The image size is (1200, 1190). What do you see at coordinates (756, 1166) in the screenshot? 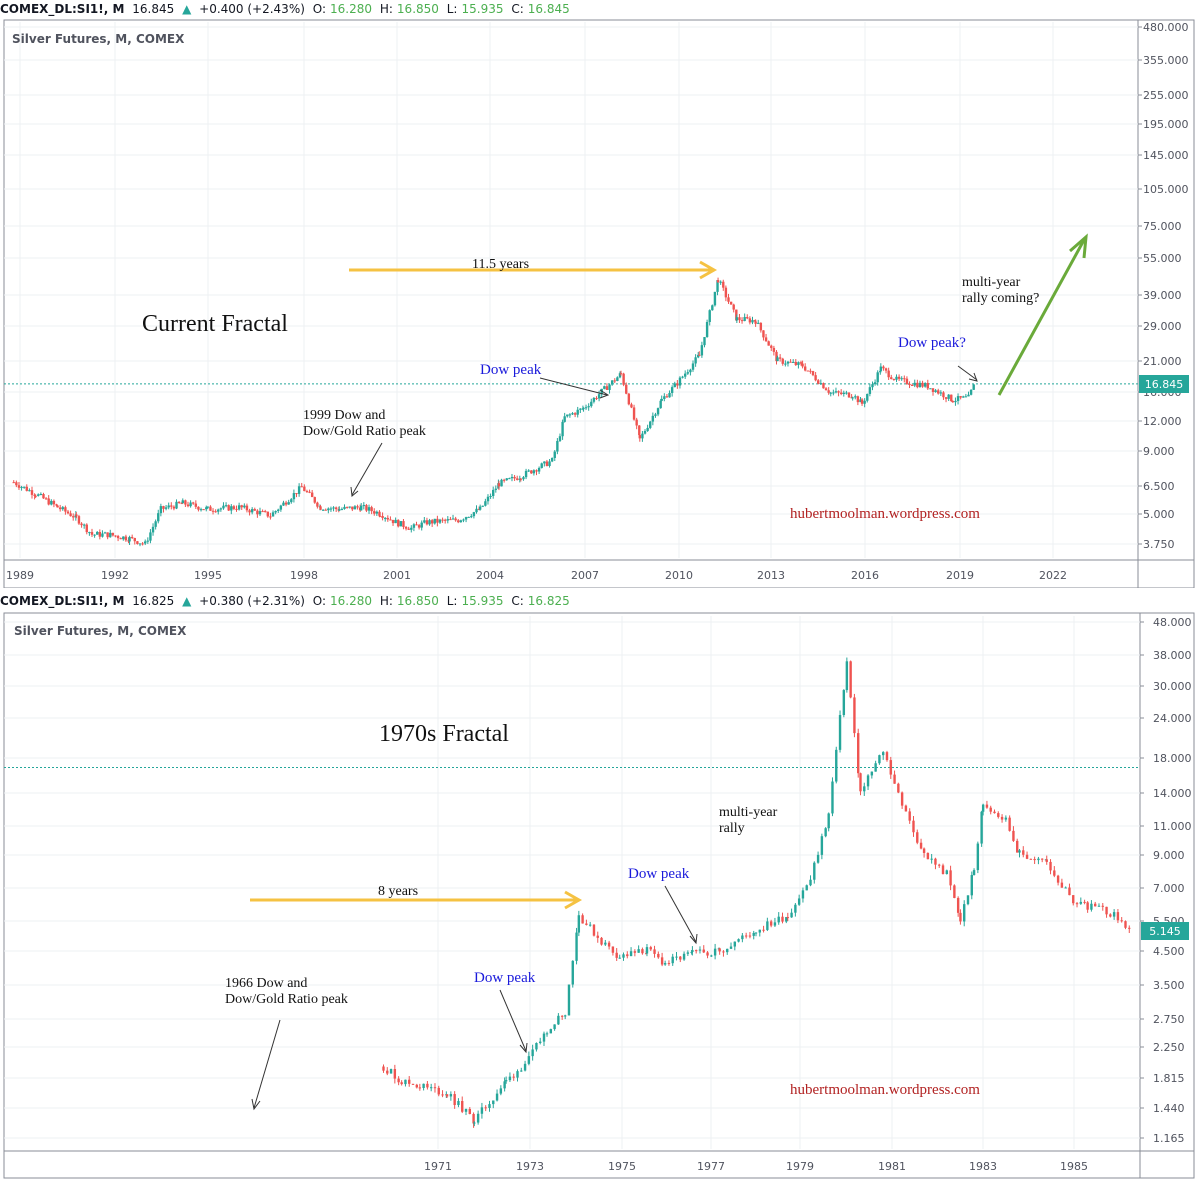
I see `time-axis: 1971 1973 1975 1977 1979 1981 1983 1985` at bounding box center [756, 1166].